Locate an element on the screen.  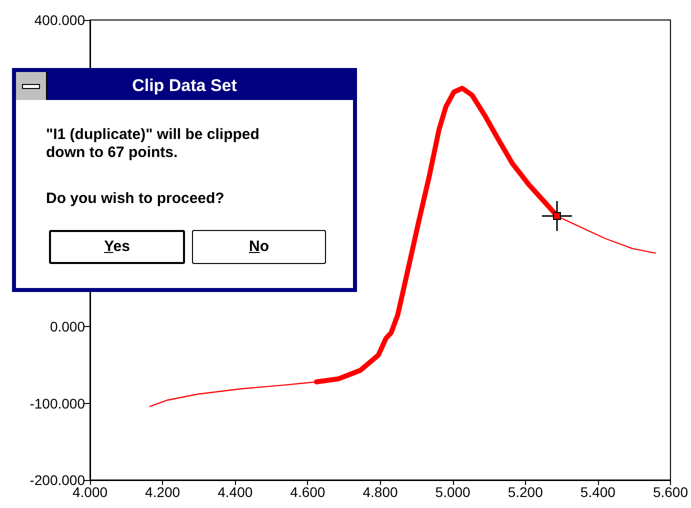
x-tick-label: 5.200 is located at coordinates (526, 492).